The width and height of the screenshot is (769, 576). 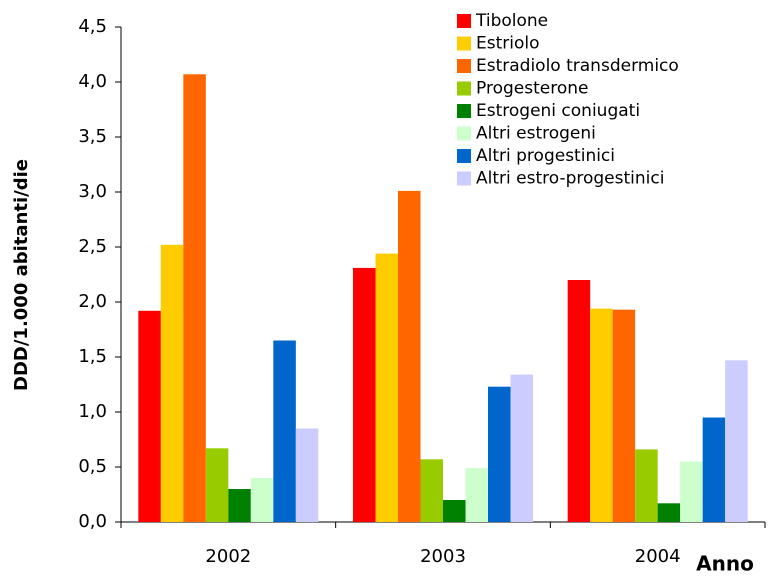 I want to click on legend-label: Progesterone, so click(x=532, y=89).